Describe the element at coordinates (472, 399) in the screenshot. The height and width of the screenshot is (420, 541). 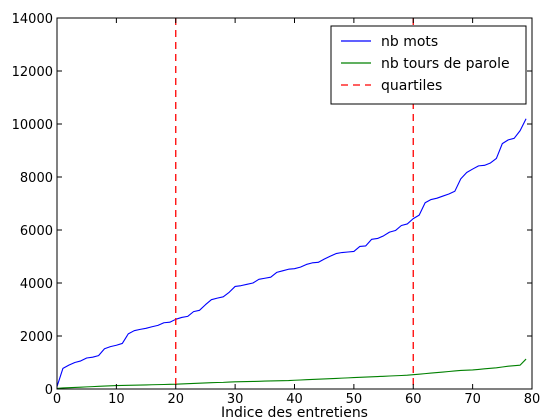
I see `x-tick-label: 70` at that location.